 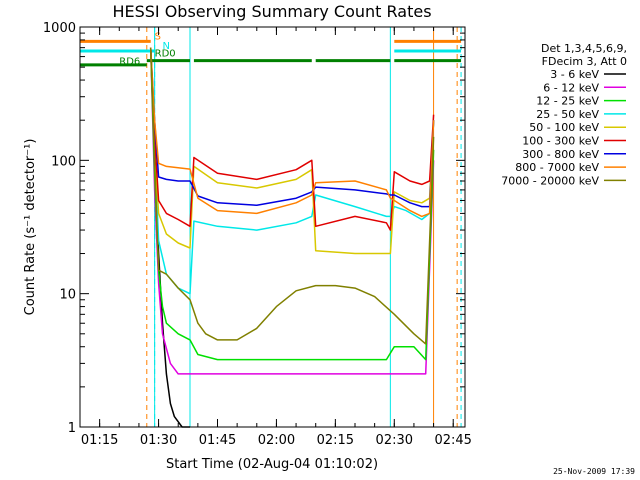 I want to click on legend-label: 3 - 6 keV, so click(x=574, y=74).